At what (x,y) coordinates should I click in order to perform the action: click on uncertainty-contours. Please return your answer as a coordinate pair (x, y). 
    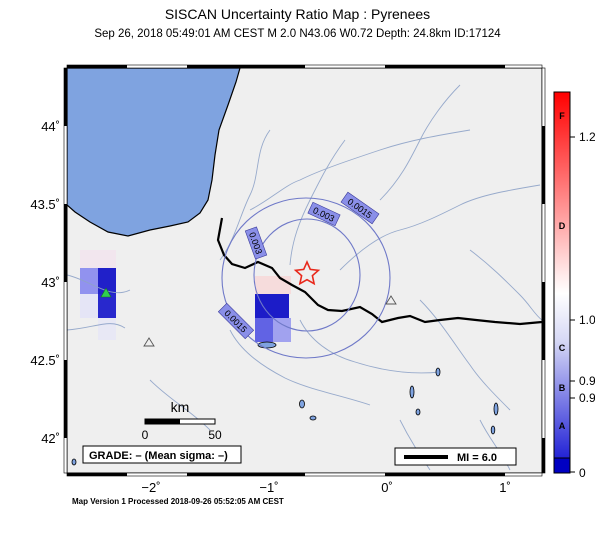
    Looking at the image, I should click on (306, 278).